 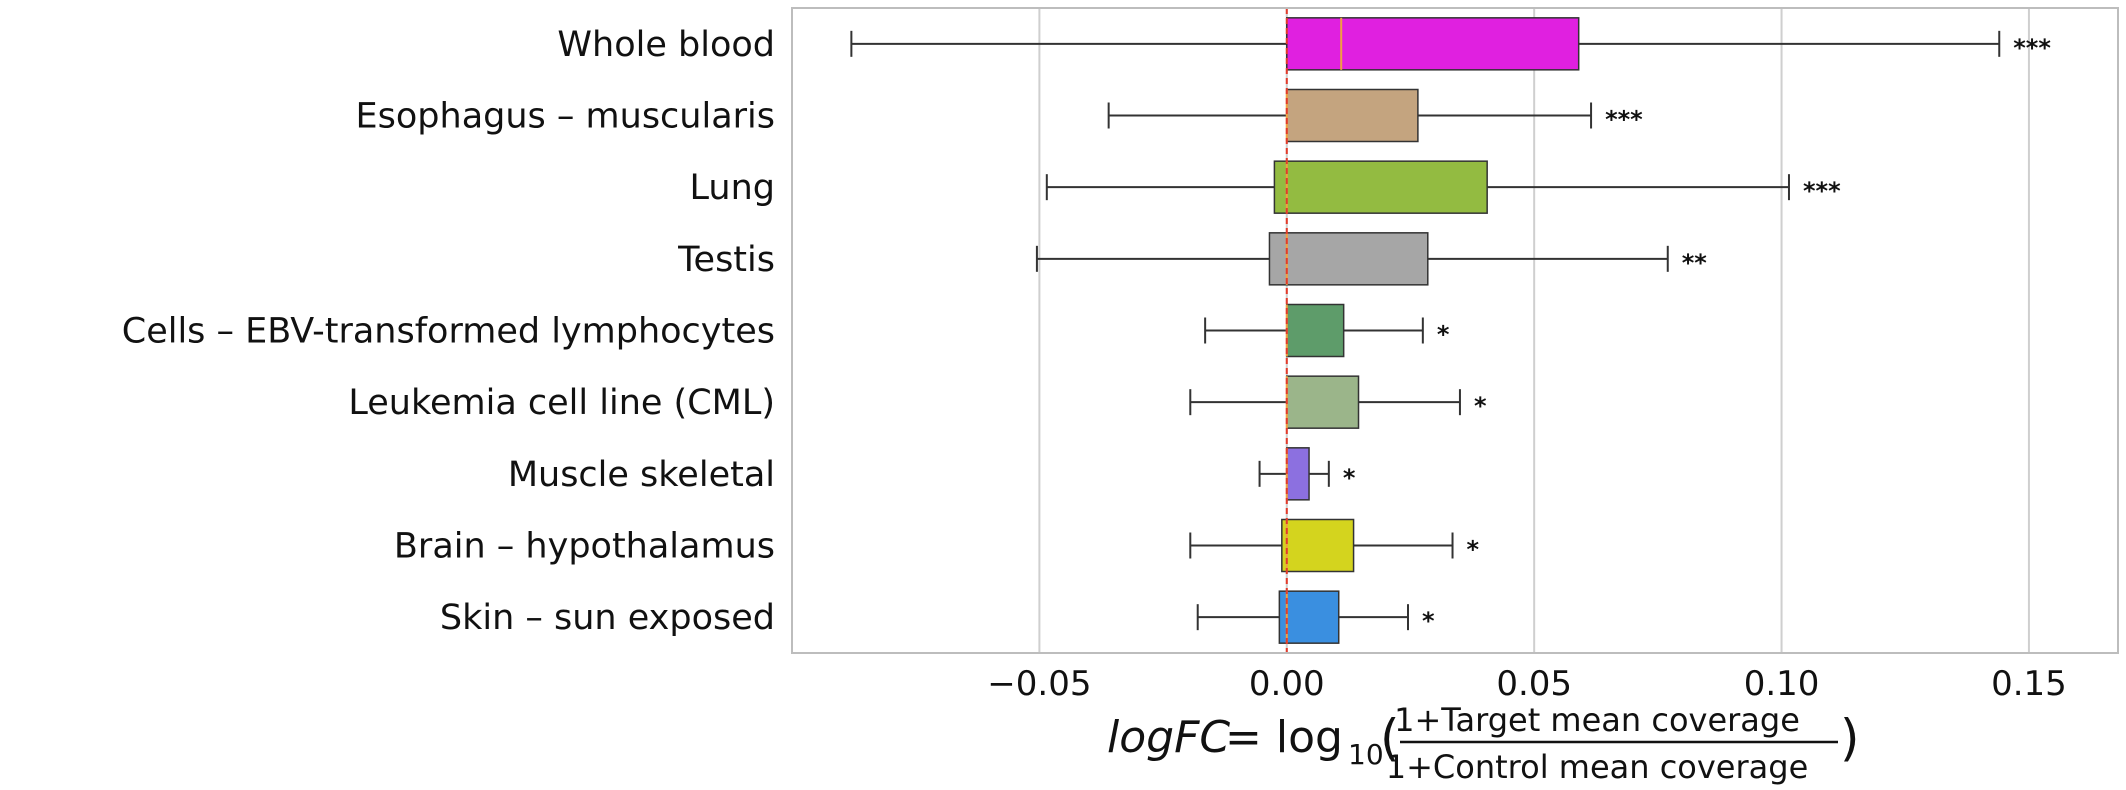 What do you see at coordinates (2032, 48) in the screenshot?
I see `significance-0: ***` at bounding box center [2032, 48].